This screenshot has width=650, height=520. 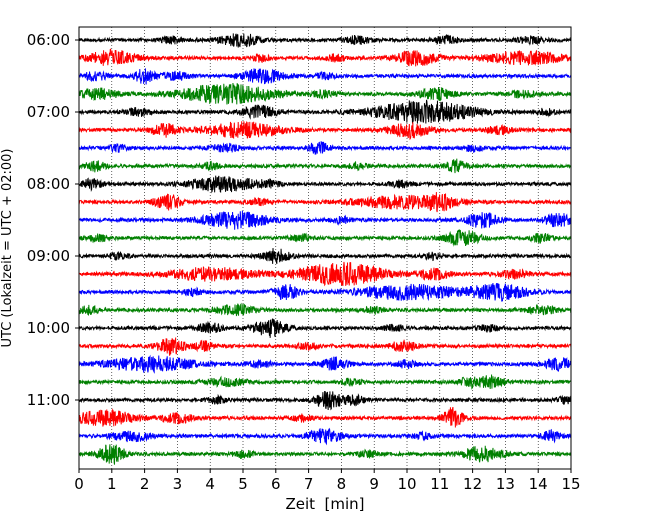 I want to click on x-tick-label: 5, so click(x=243, y=484).